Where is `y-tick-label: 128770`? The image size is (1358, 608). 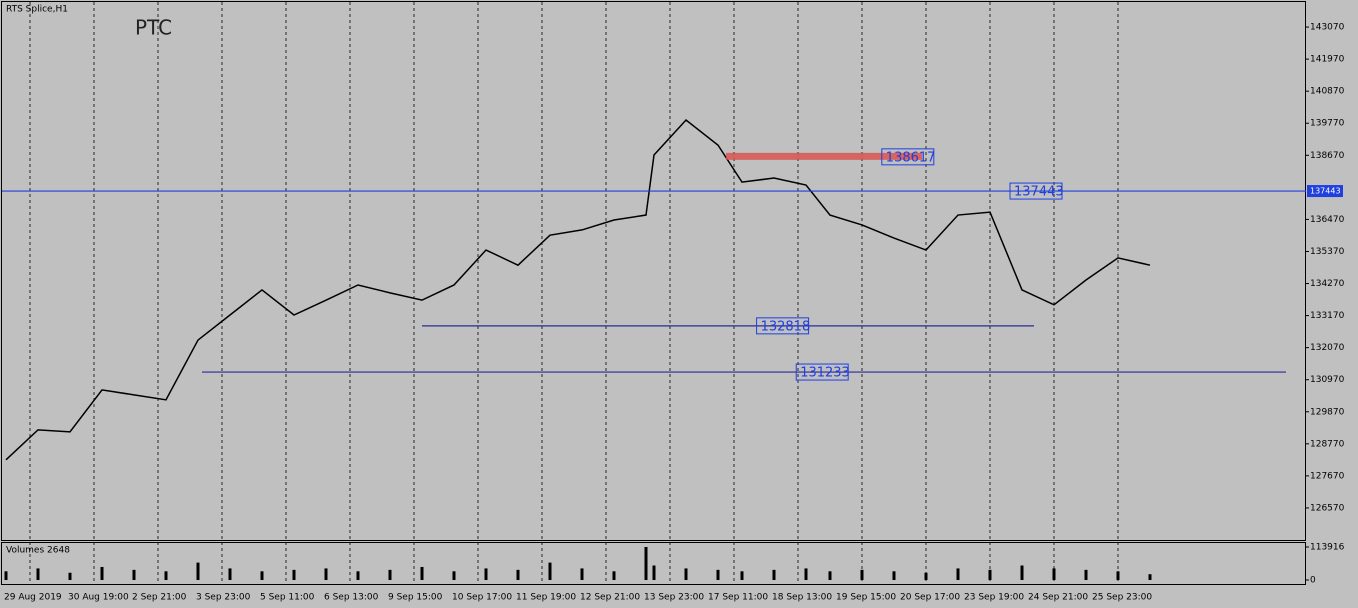
y-tick-label: 128770 is located at coordinates (1327, 444).